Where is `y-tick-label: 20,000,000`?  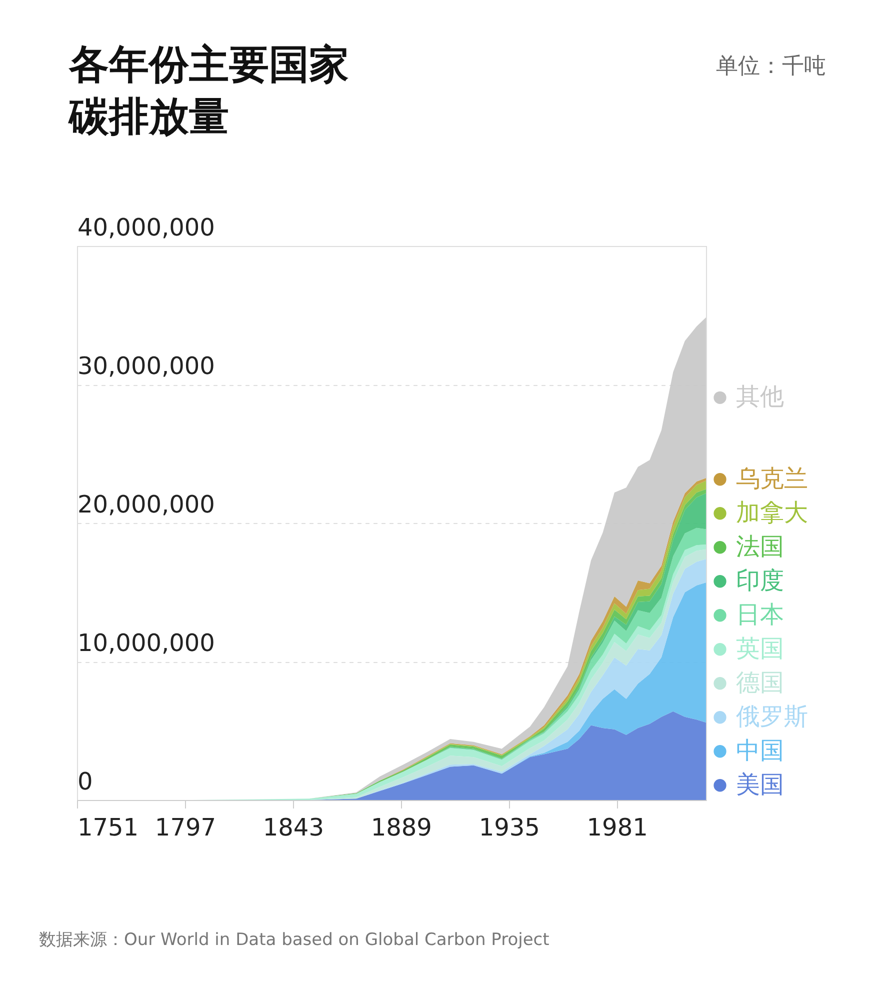 y-tick-label: 20,000,000 is located at coordinates (146, 504).